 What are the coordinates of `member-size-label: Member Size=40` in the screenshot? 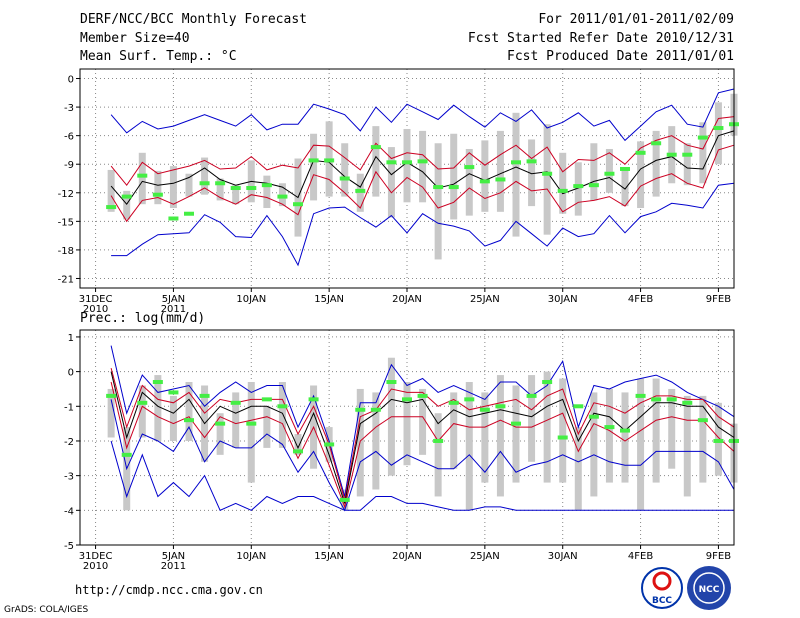 It's located at (135, 38).